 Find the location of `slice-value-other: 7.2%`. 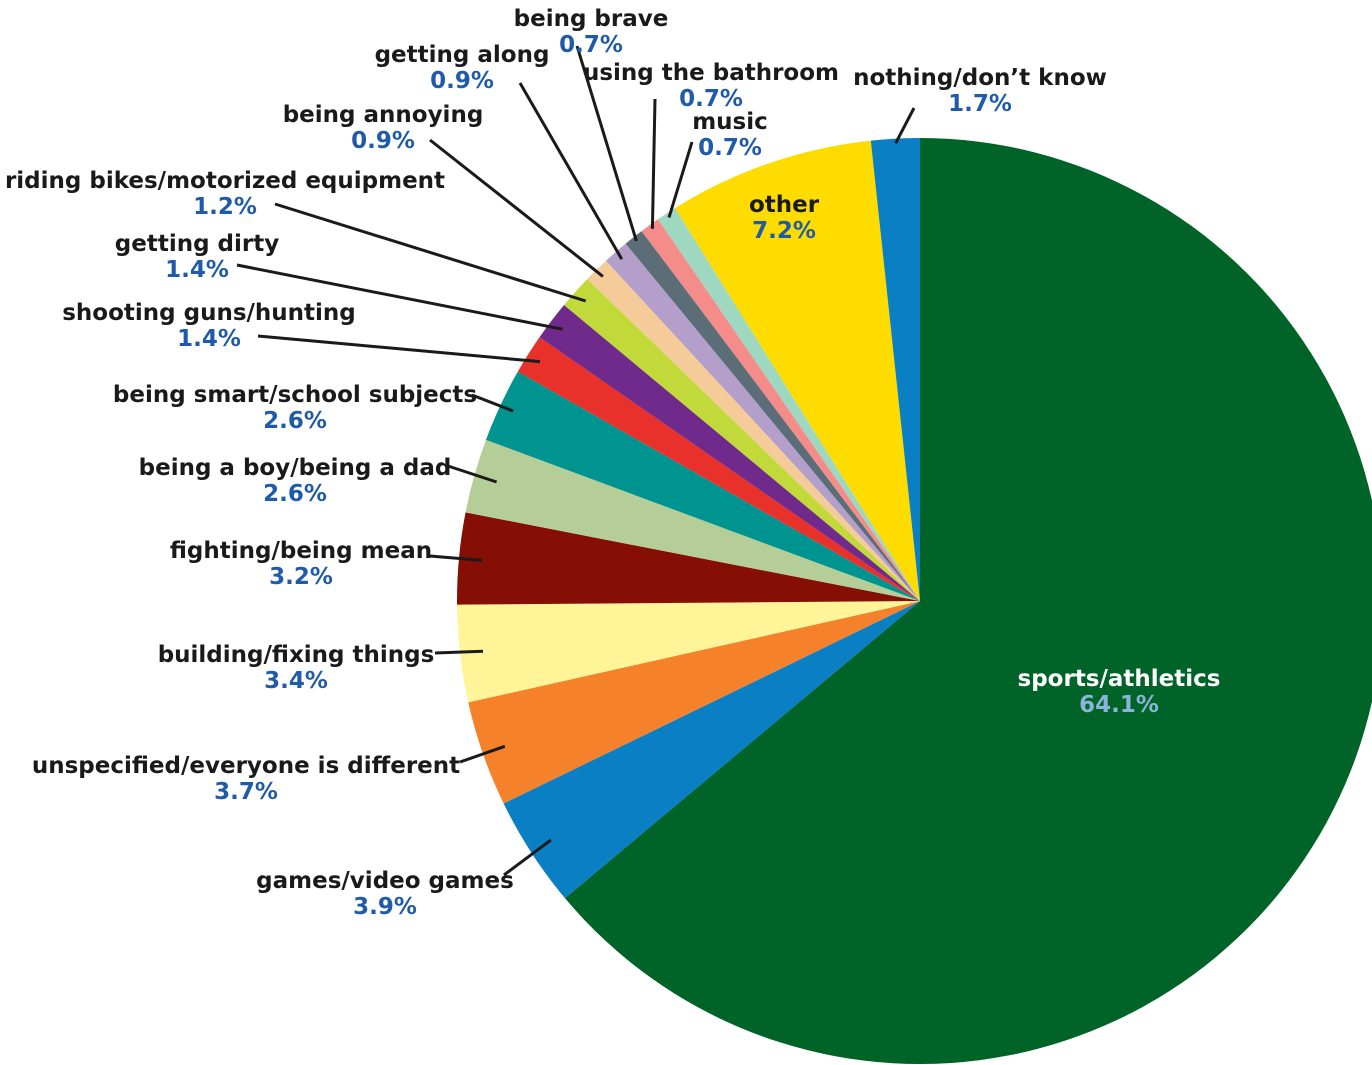

slice-value-other: 7.2% is located at coordinates (784, 231).